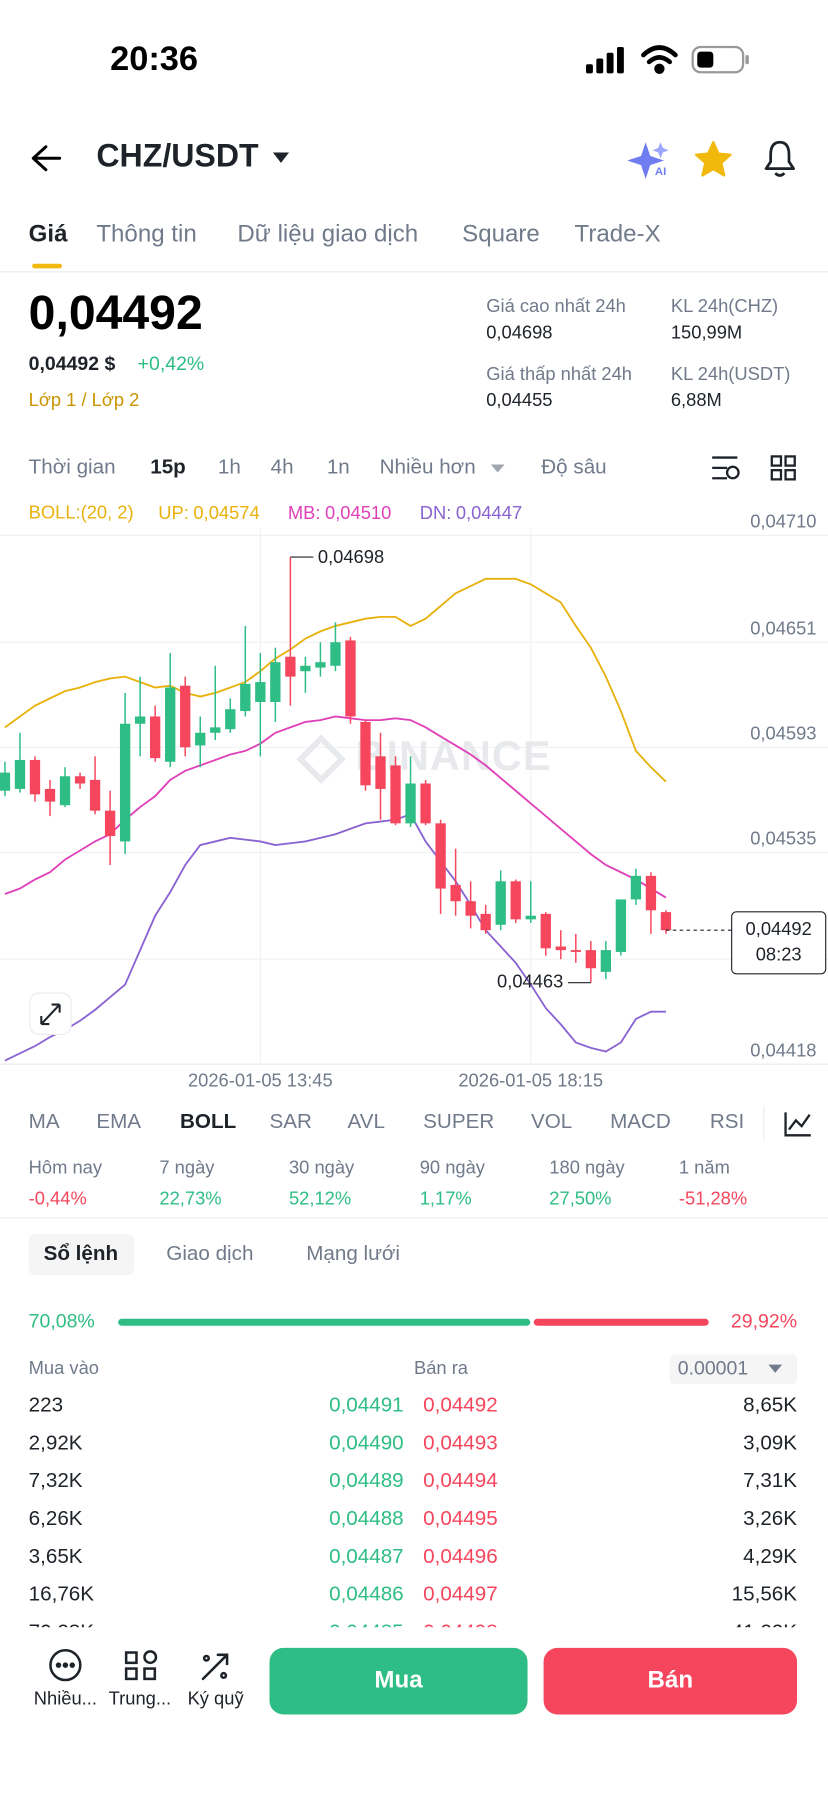  I want to click on sell-button, so click(670, 1681).